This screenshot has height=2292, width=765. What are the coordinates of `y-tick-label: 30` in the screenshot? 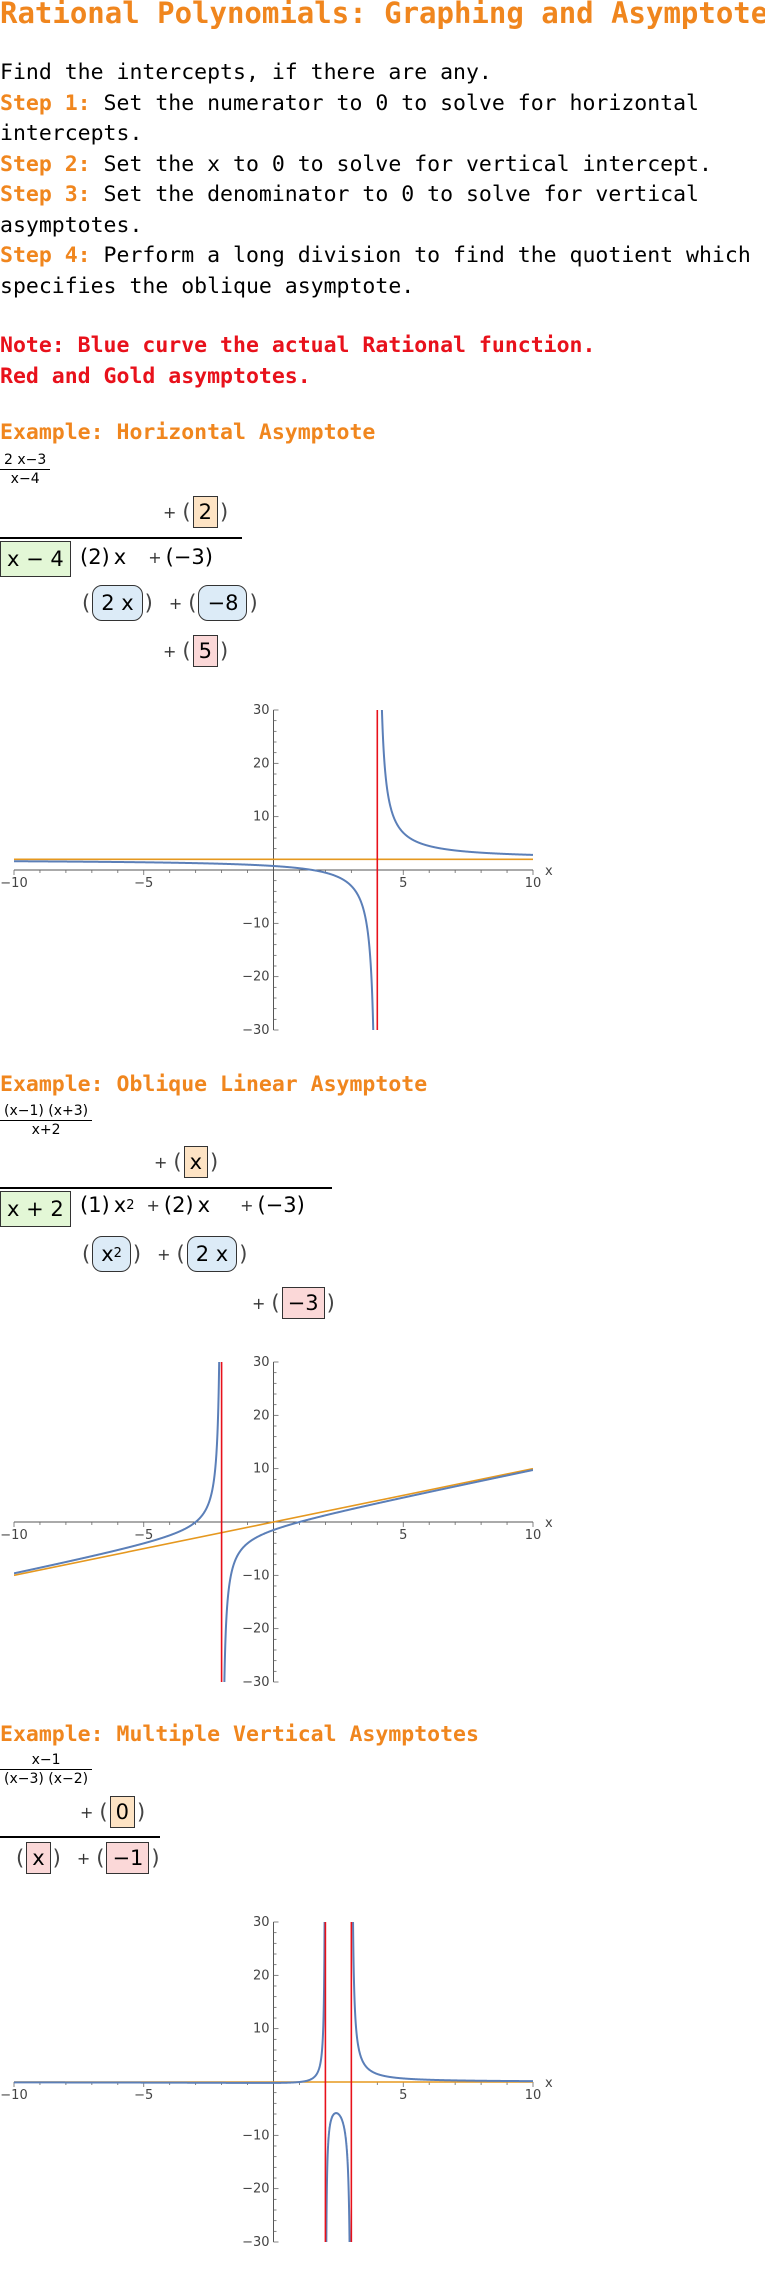 It's located at (261, 710).